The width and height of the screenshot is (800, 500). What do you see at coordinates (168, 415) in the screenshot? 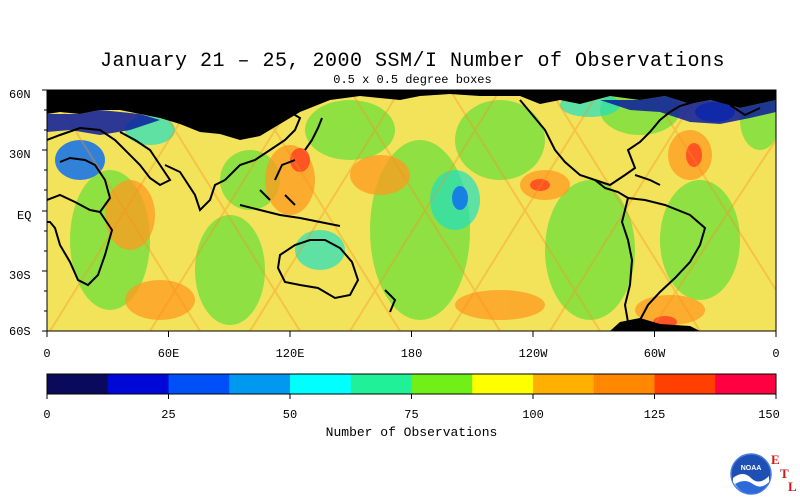
I see `colorbar-tick-25: 25` at bounding box center [168, 415].